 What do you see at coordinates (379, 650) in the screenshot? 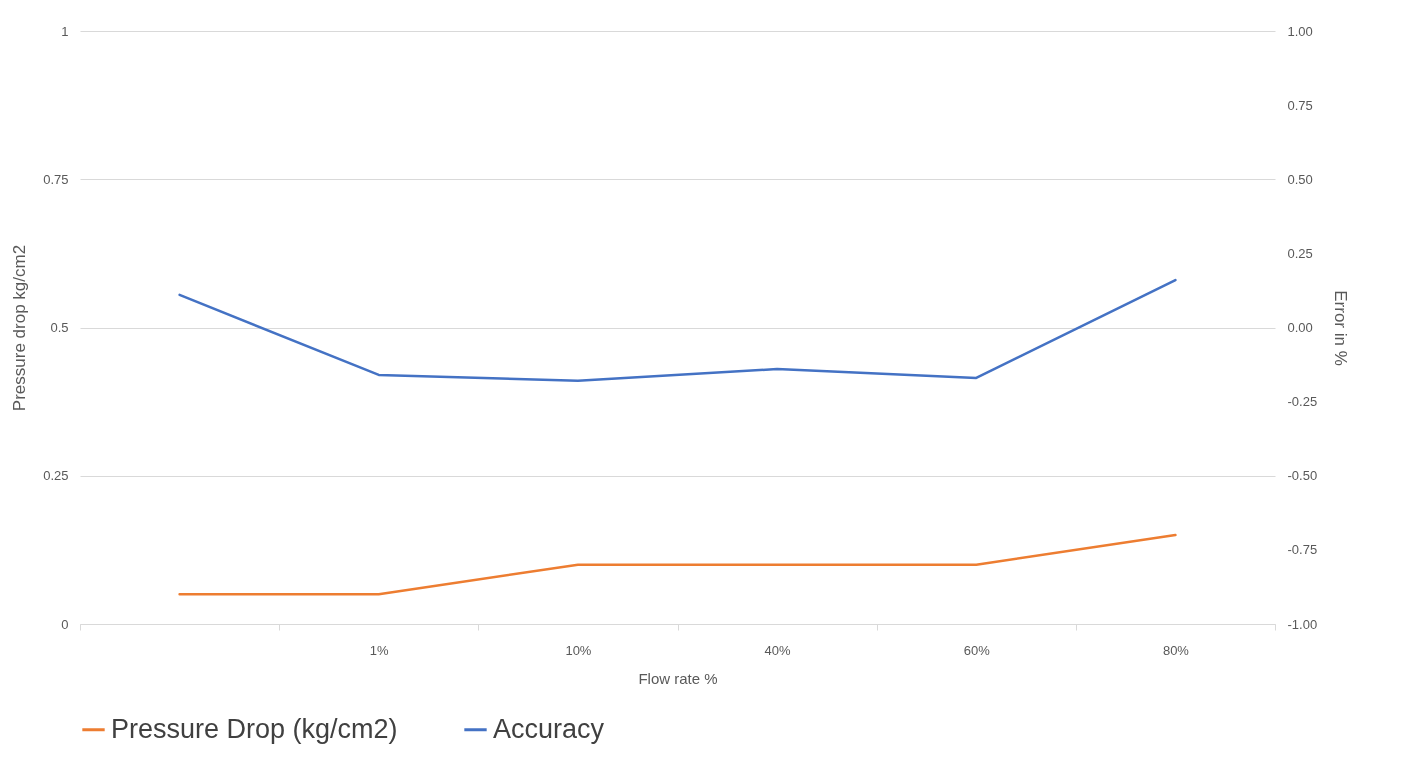
I see `x-tick-label: 1%` at bounding box center [379, 650].